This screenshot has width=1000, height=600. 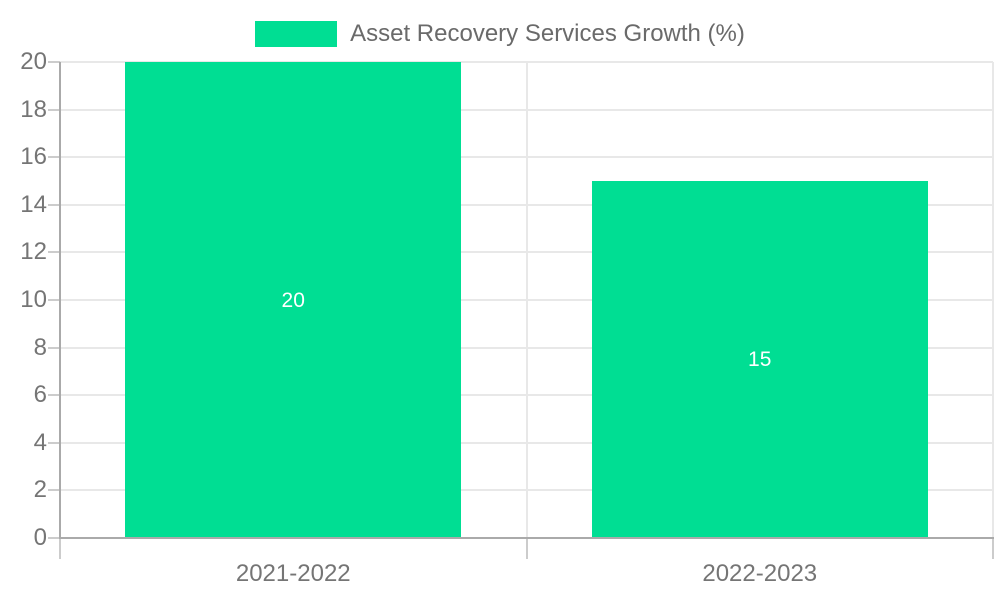 What do you see at coordinates (33, 61) in the screenshot?
I see `y-axis-tick-label: 20` at bounding box center [33, 61].